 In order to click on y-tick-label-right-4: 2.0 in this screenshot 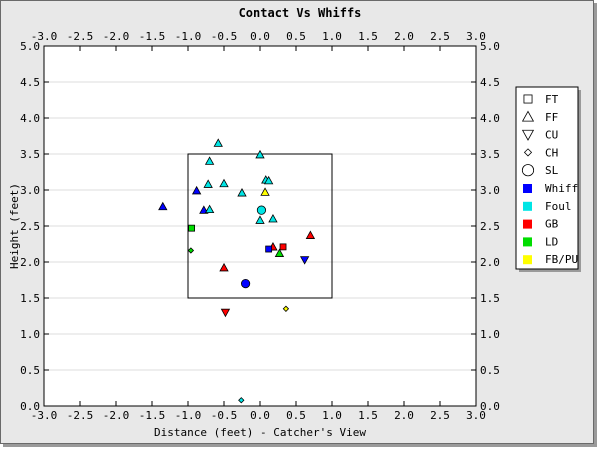, I will do `click(490, 262)`.